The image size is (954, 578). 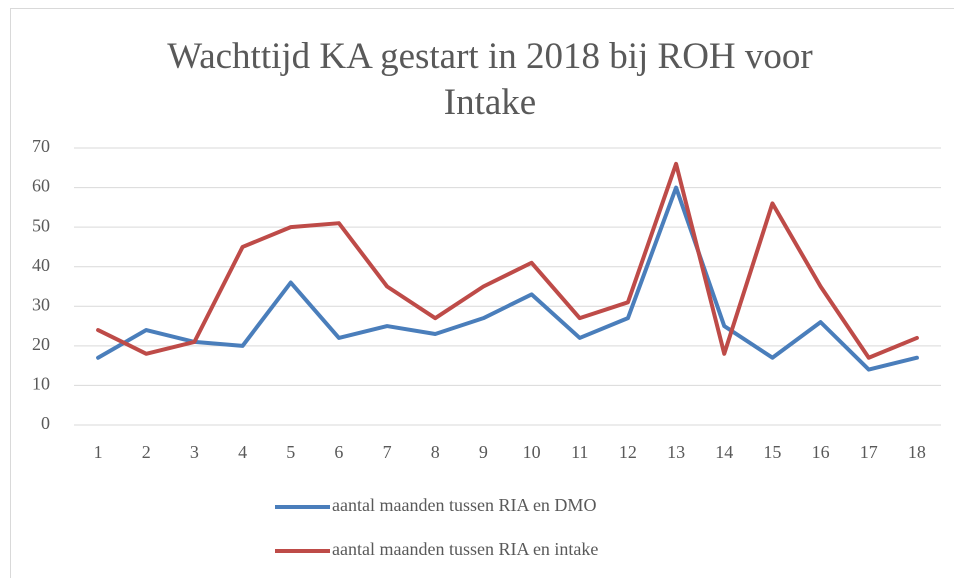 I want to click on y-tick-label: 60, so click(x=41, y=186).